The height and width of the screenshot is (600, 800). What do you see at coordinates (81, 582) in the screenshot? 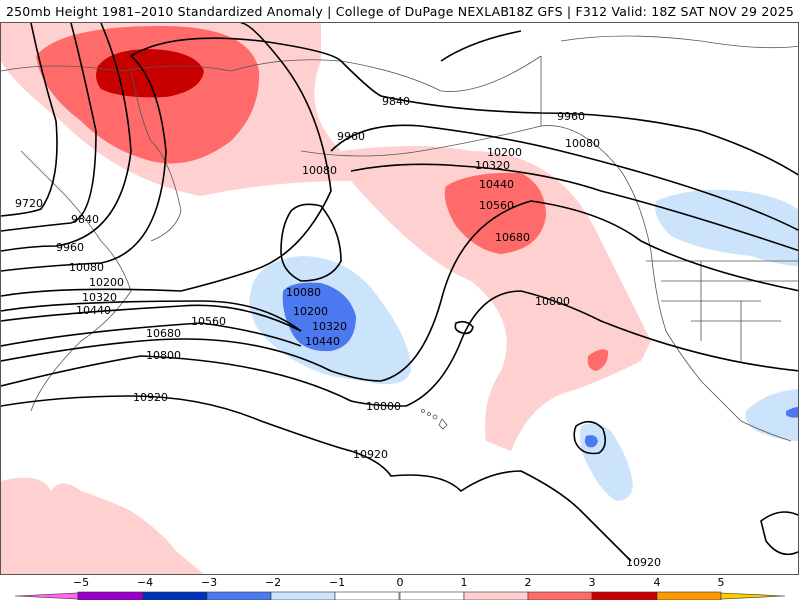
I see `legend-tick: −5` at bounding box center [81, 582].